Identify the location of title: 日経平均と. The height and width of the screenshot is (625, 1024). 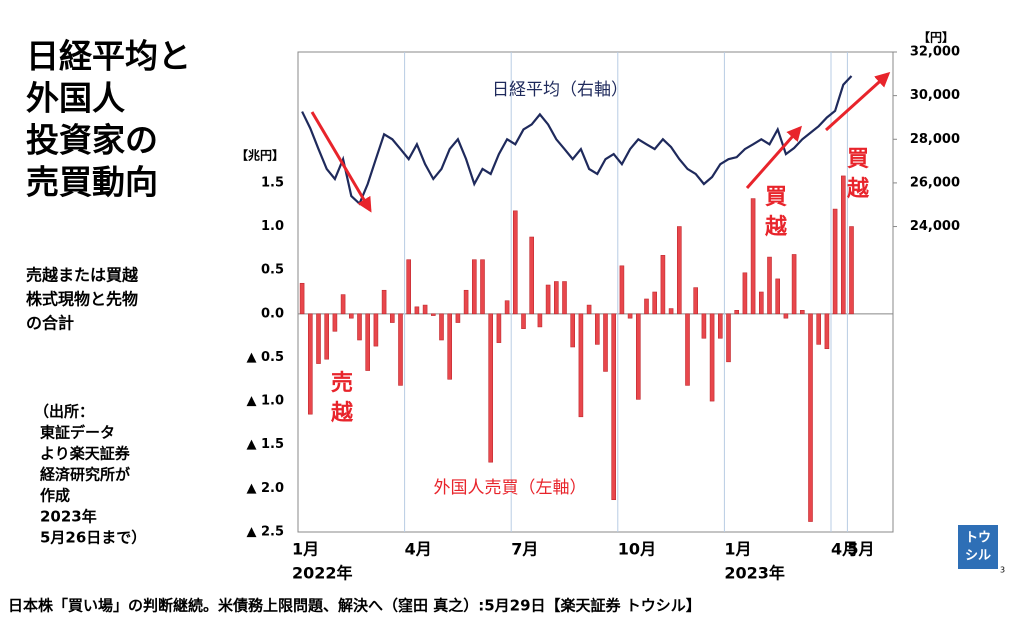
(108, 56).